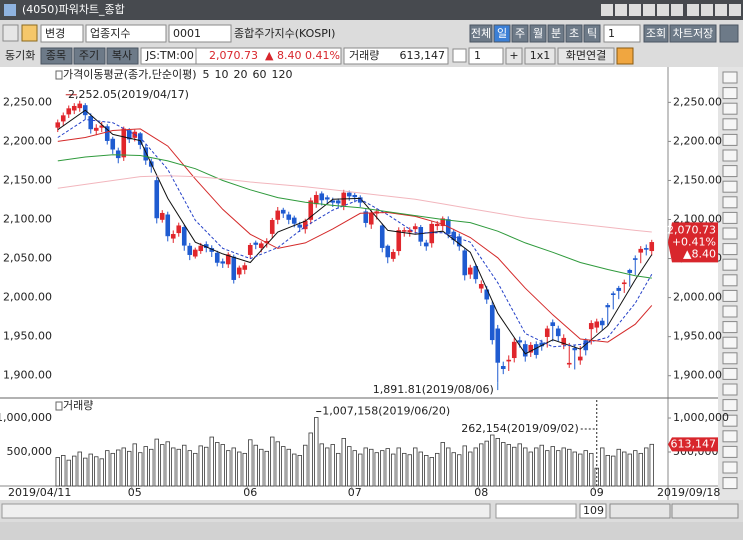 This screenshot has height=540, width=743. I want to click on grid-text: 1x1, so click(540, 55).